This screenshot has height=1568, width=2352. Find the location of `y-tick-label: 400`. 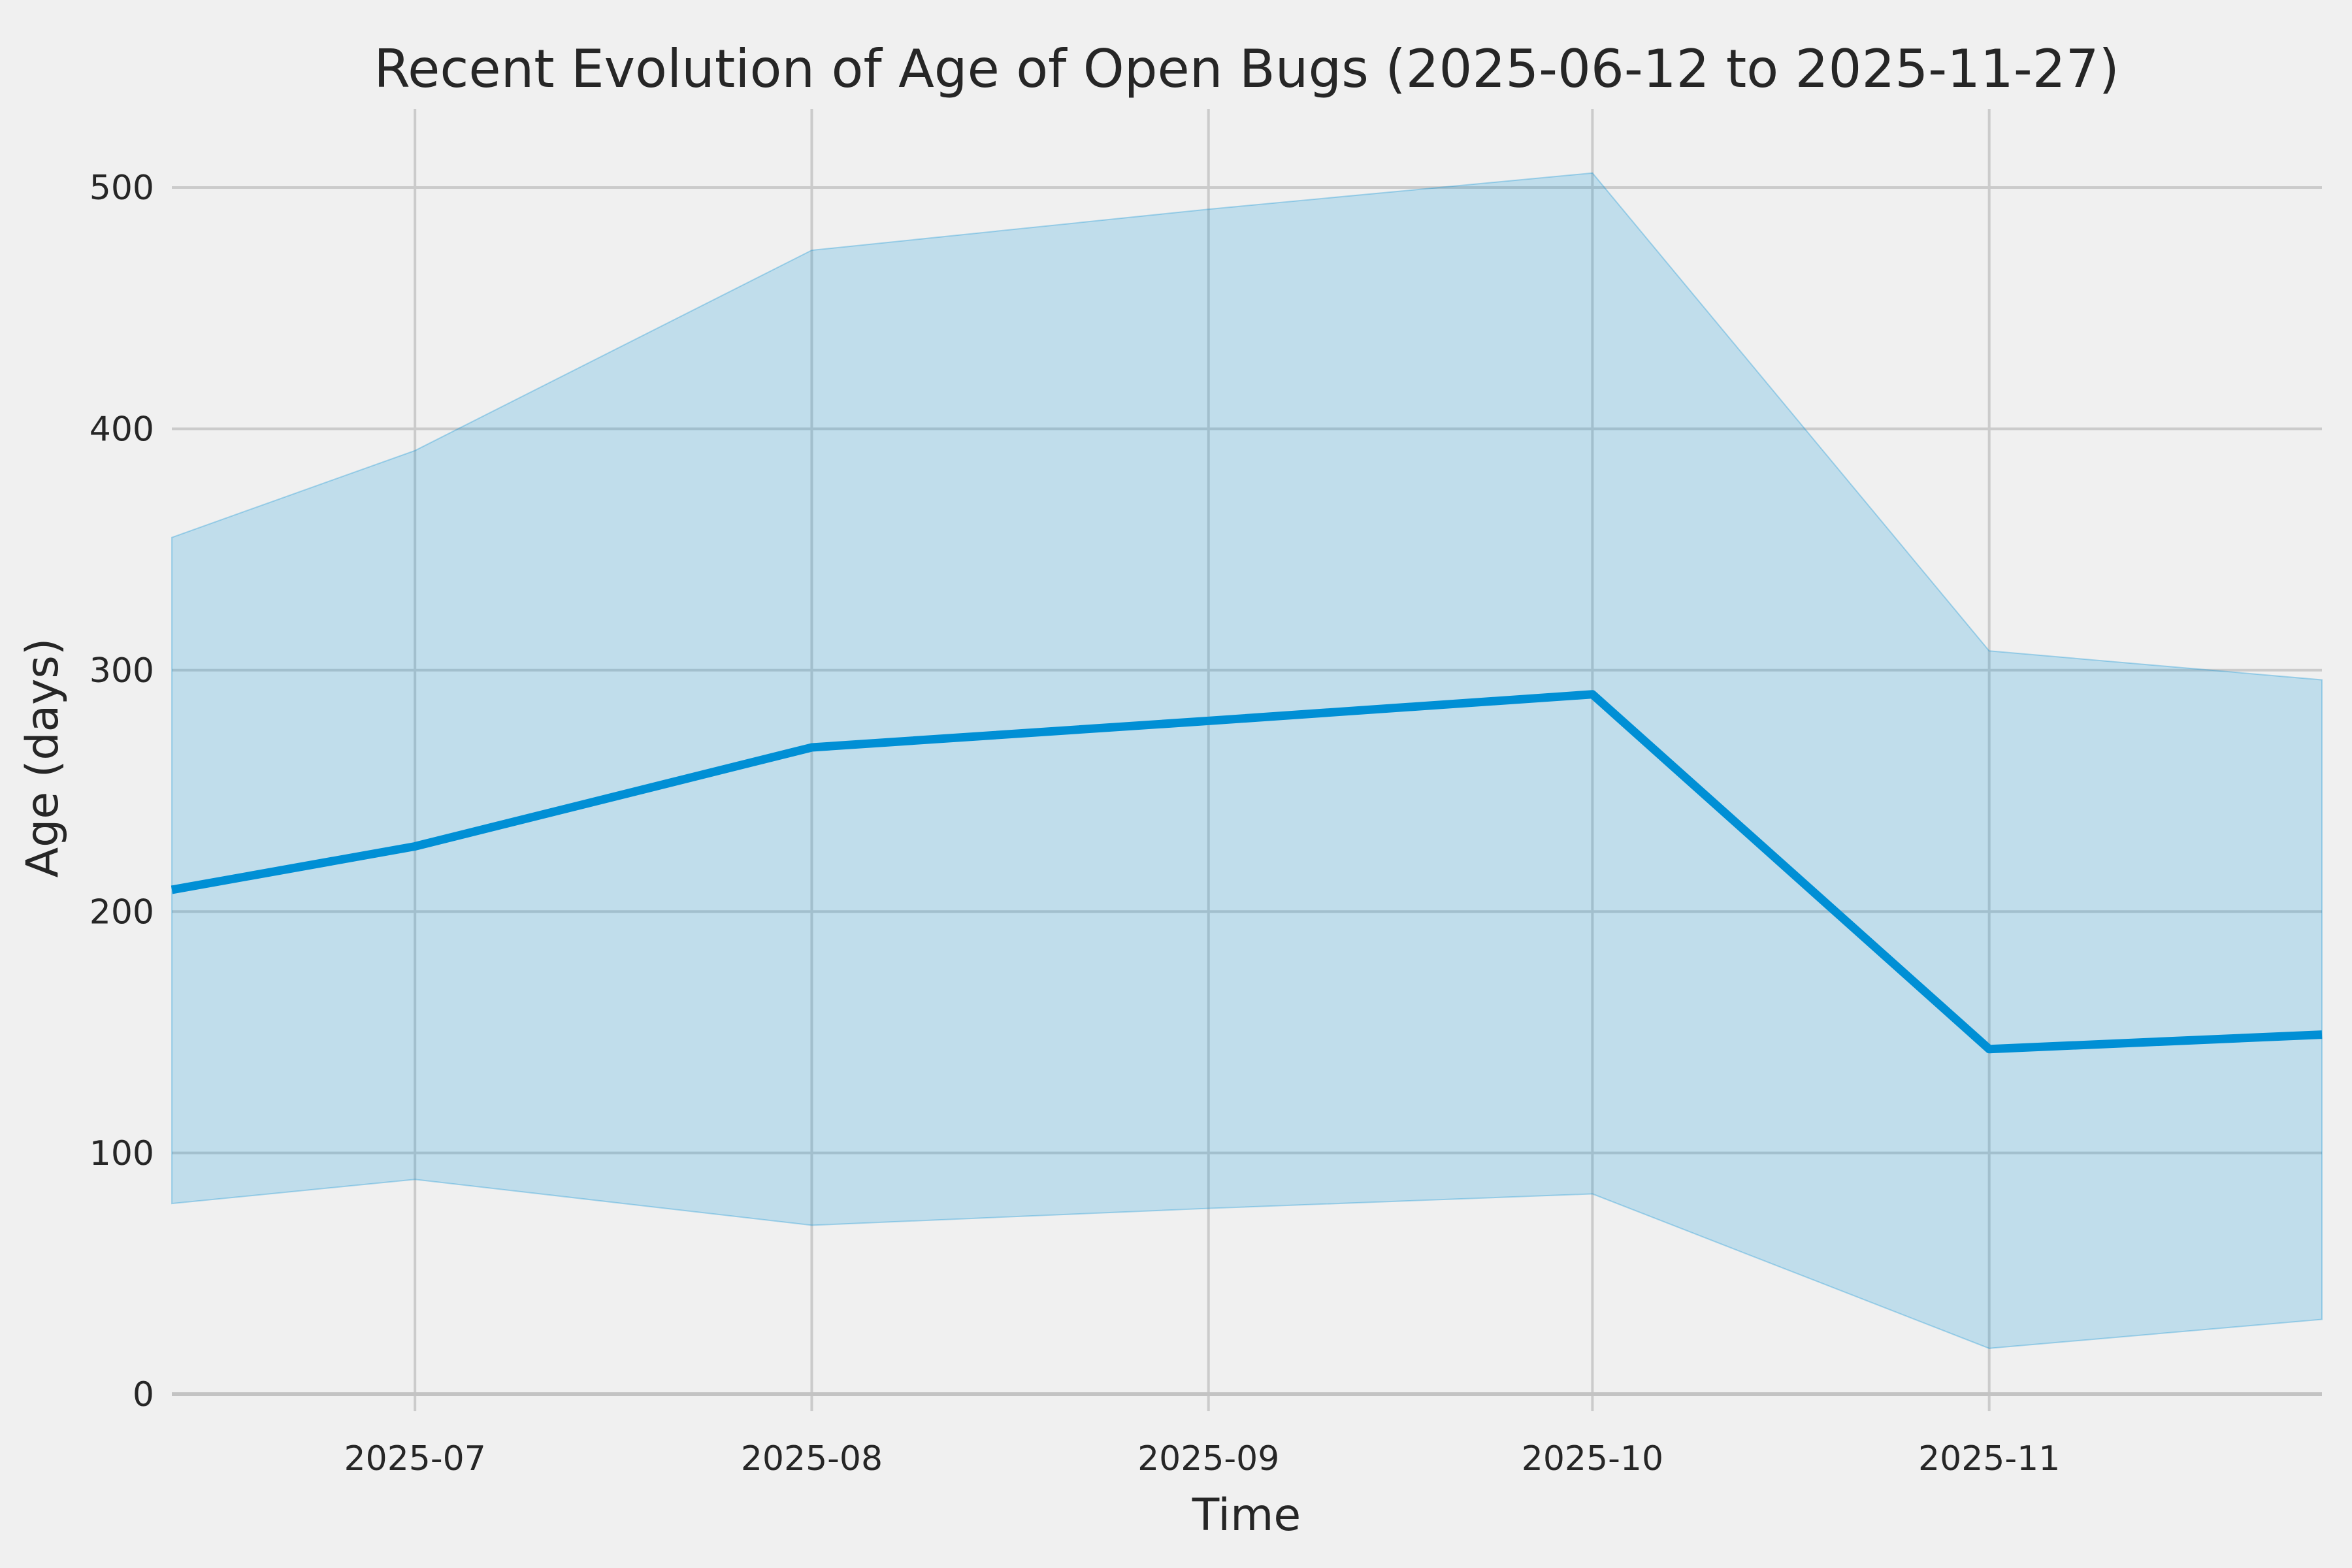

y-tick-label: 400 is located at coordinates (122, 429).